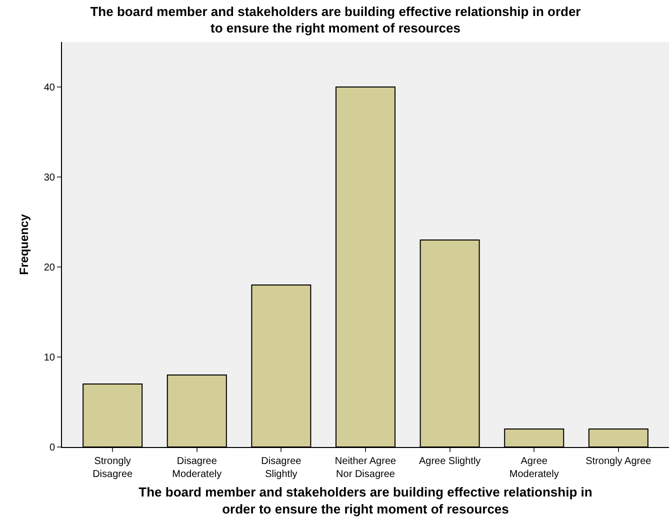  What do you see at coordinates (24, 244) in the screenshot?
I see `y-axis-title: Frequency` at bounding box center [24, 244].